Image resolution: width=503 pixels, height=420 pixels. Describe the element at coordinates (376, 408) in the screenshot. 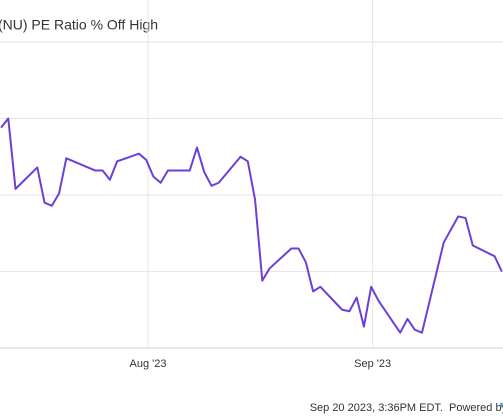

I see `footer-timestamp: Sep 20 2023, 3:36PM EDT.` at that location.